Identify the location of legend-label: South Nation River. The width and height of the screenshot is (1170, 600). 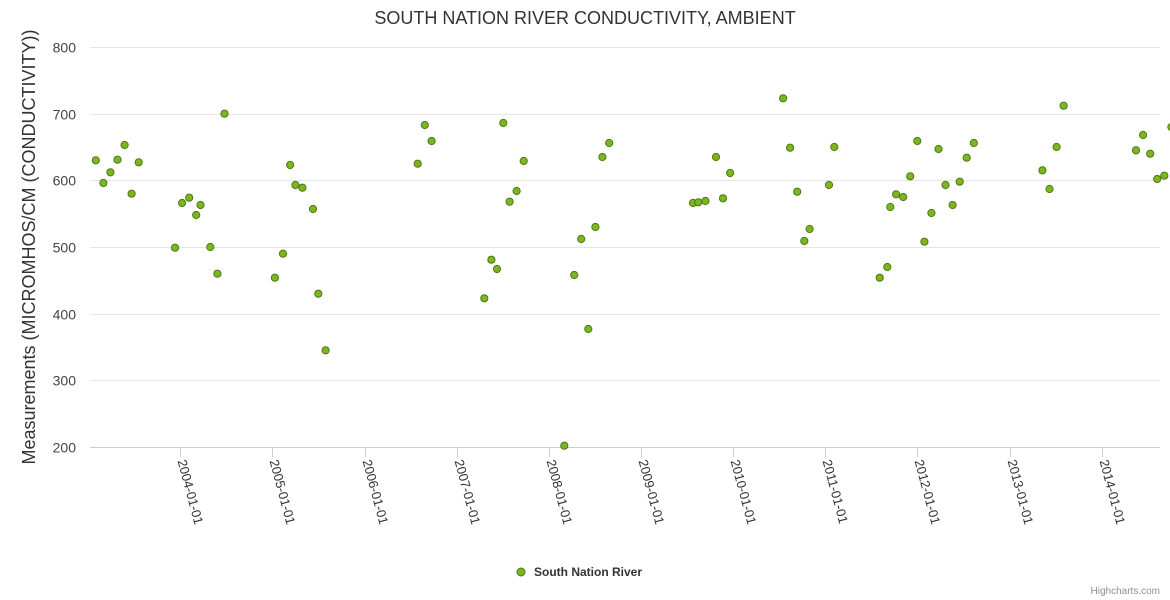
(588, 572).